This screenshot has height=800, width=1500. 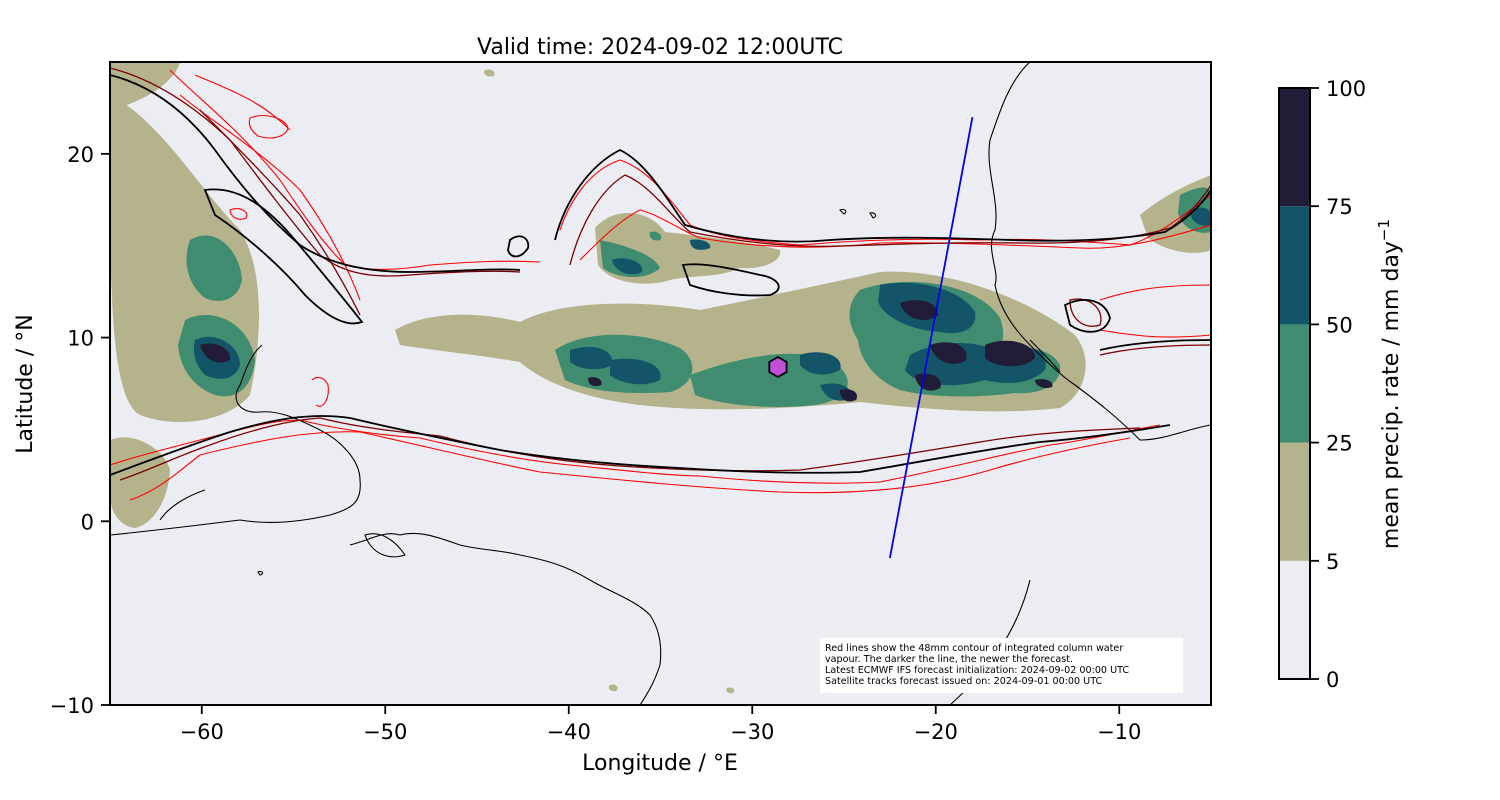 I want to click on colorbar-tick-label: 100, so click(x=1346, y=89).